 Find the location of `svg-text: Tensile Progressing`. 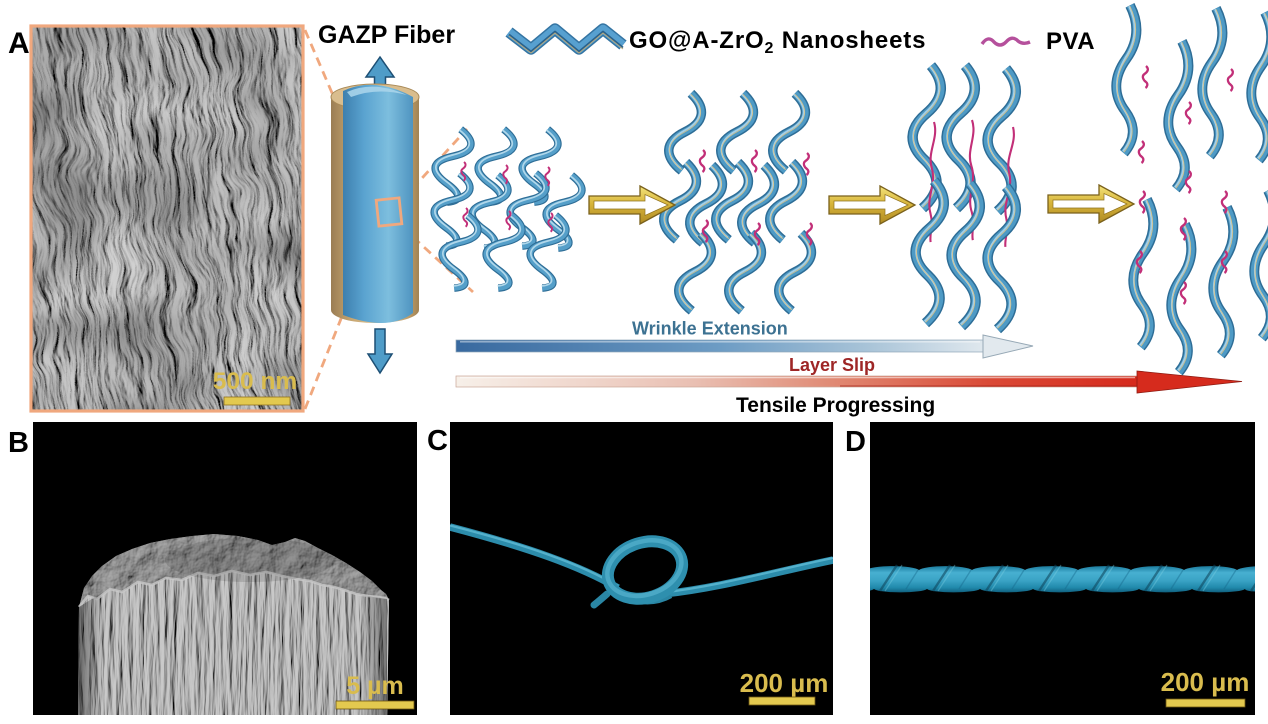

svg-text: Tensile Progressing is located at coordinates (835, 405).